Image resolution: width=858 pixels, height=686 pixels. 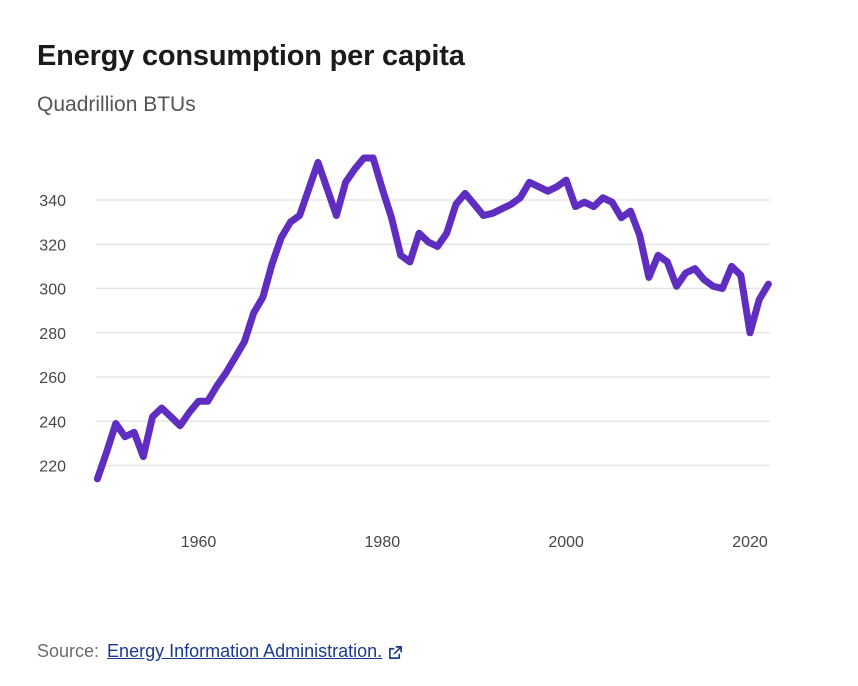 I want to click on source-label: Source:, so click(x=68, y=651).